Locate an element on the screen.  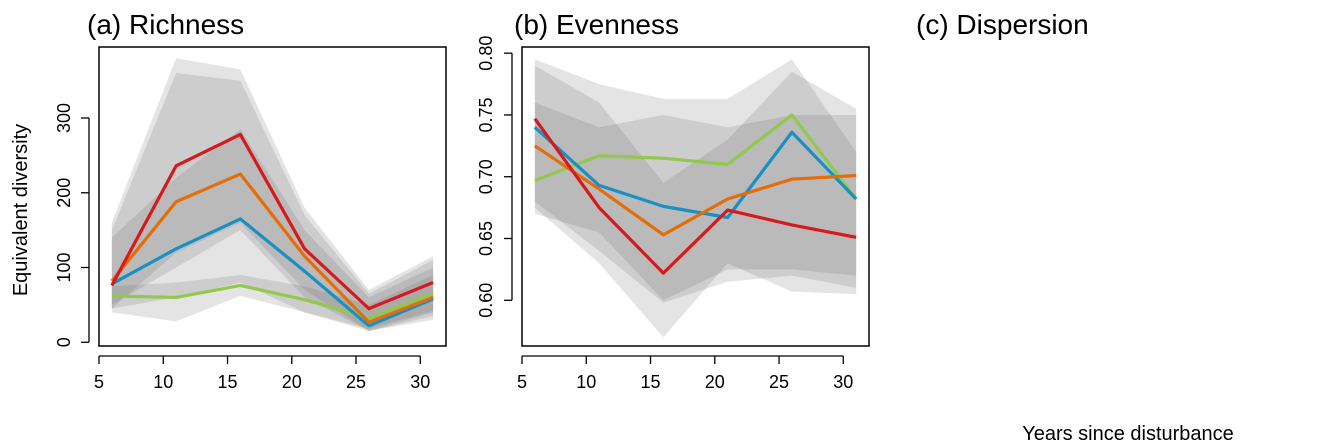
shared-y-axis-label: Equivalent diversity is located at coordinates (21, 210).